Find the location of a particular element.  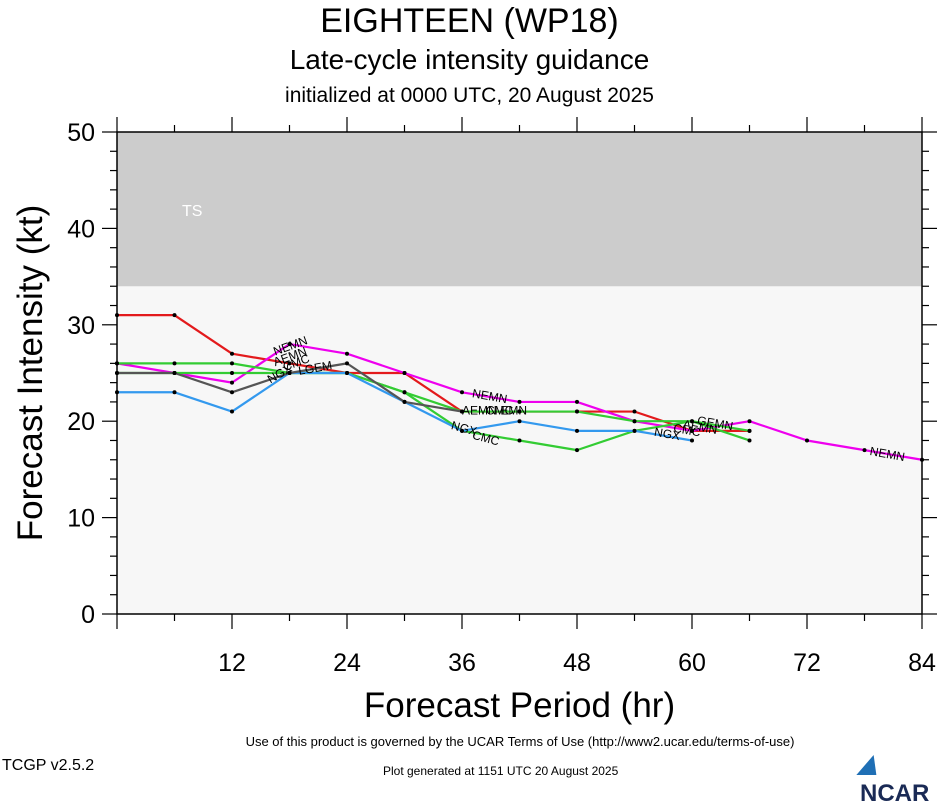

x-tick-label: 48 is located at coordinates (577, 663).